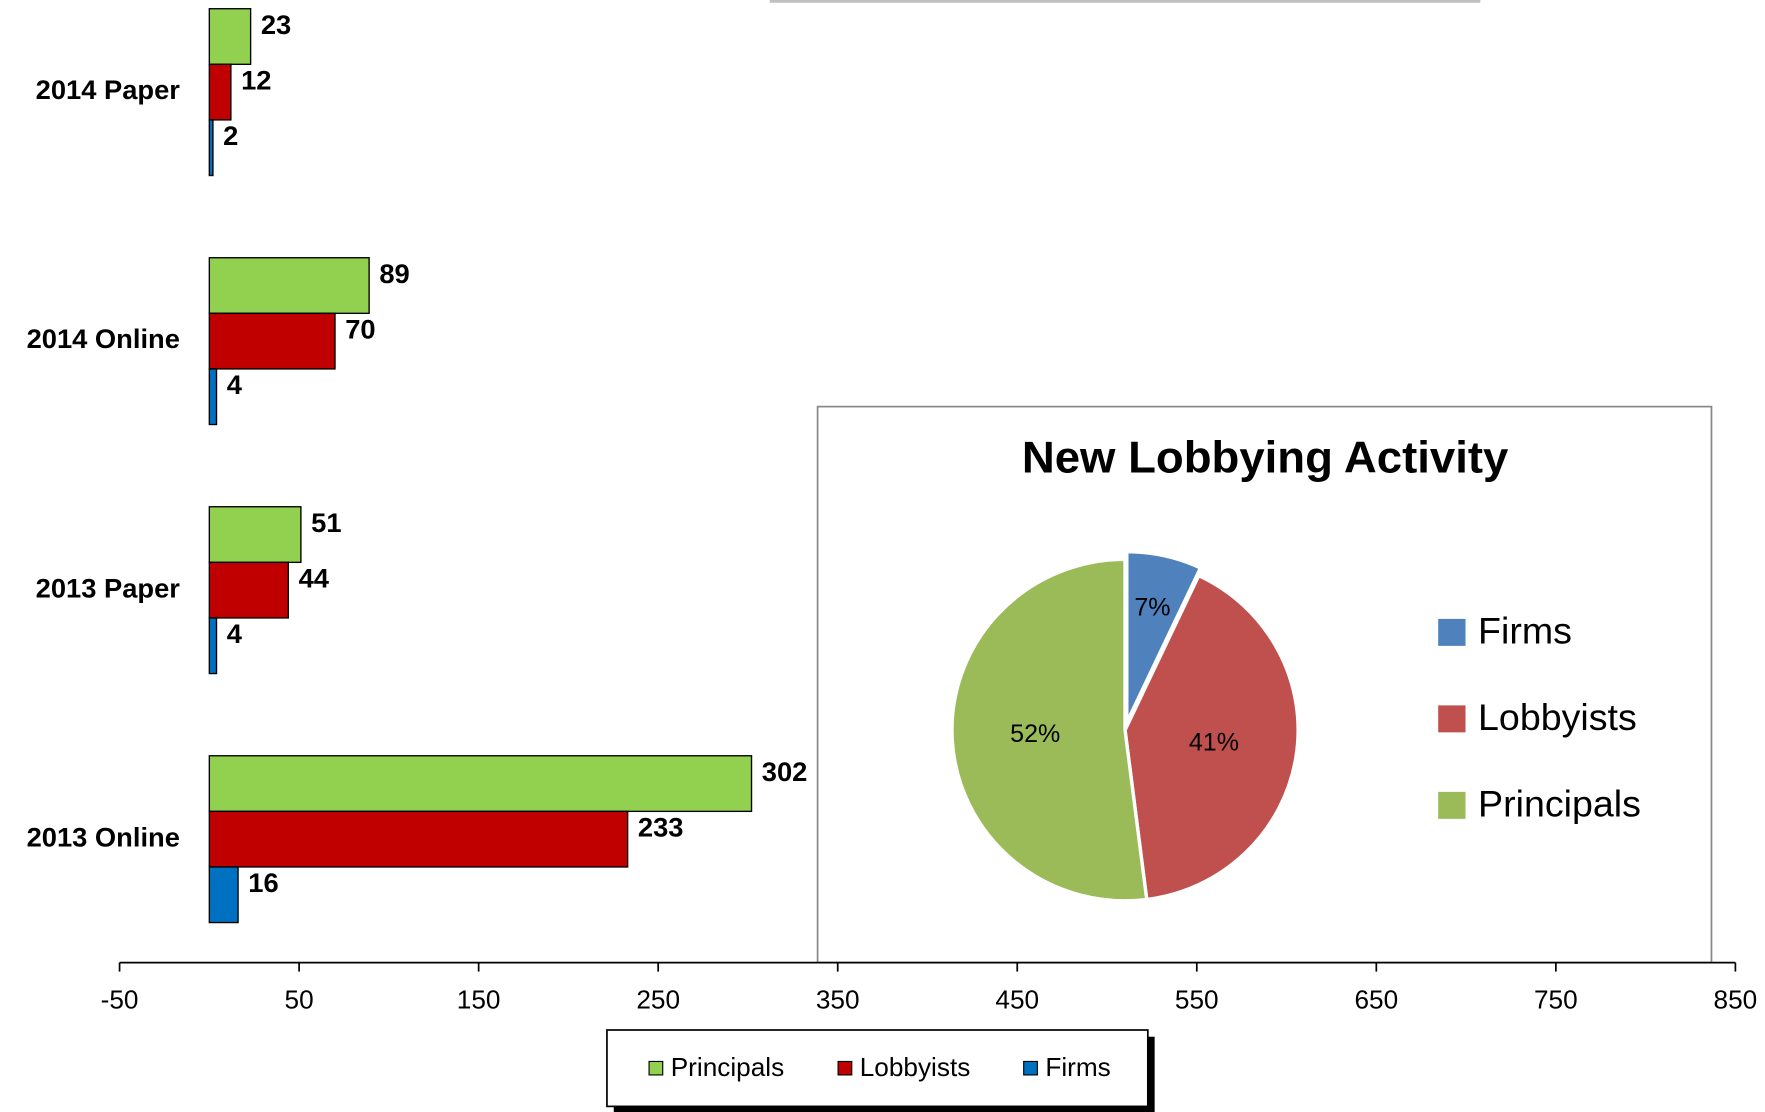  I want to click on x-tick-label: -50, so click(120, 1000).